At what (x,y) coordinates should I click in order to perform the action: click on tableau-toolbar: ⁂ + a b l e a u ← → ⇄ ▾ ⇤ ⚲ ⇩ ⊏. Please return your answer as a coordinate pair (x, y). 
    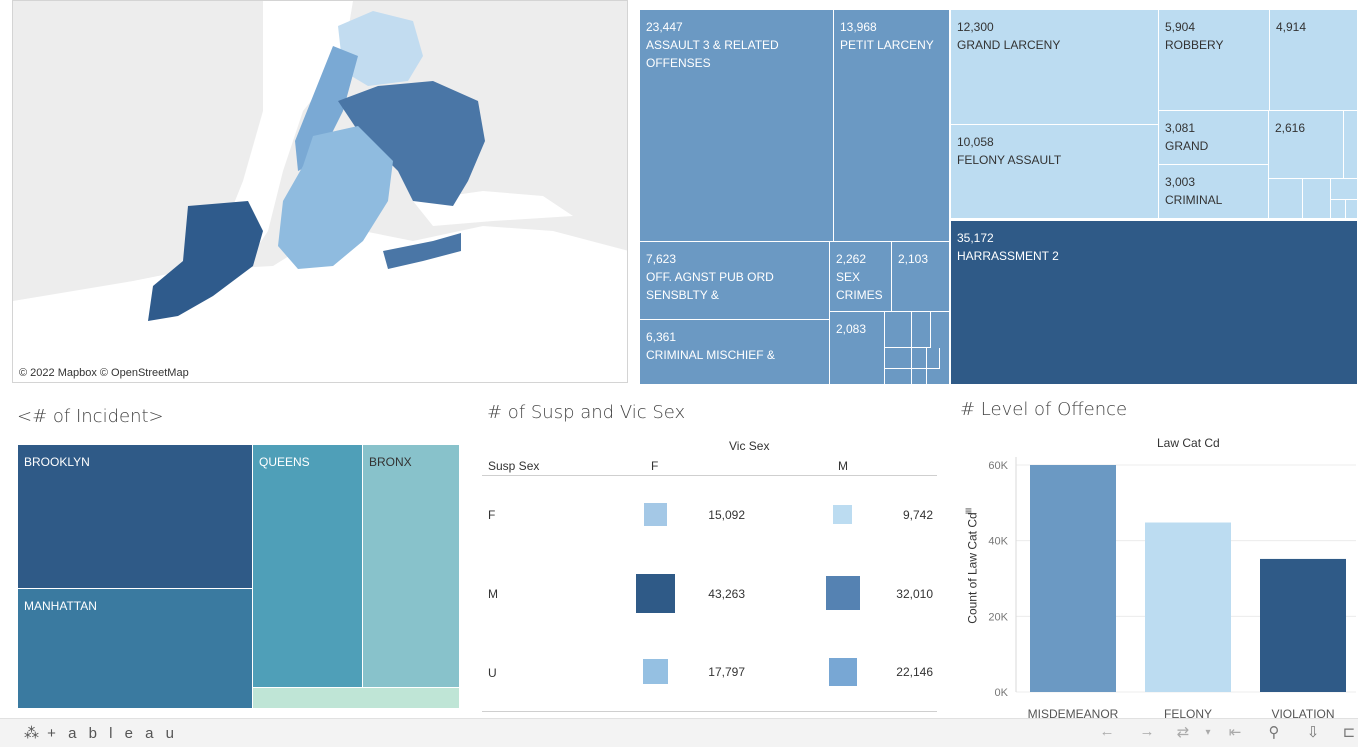
    Looking at the image, I should click on (679, 732).